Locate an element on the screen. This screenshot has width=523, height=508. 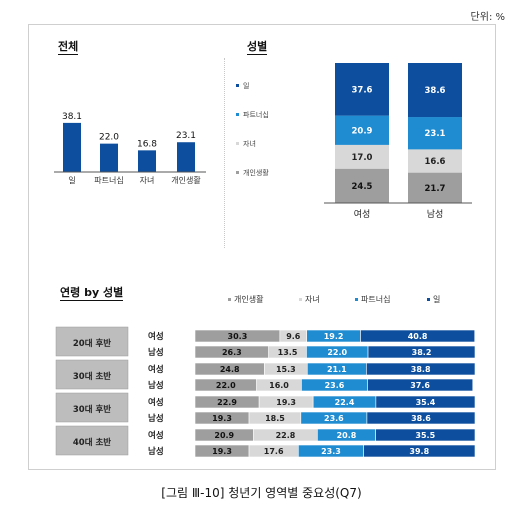
age-segment-label: 24.8 is located at coordinates (230, 369).